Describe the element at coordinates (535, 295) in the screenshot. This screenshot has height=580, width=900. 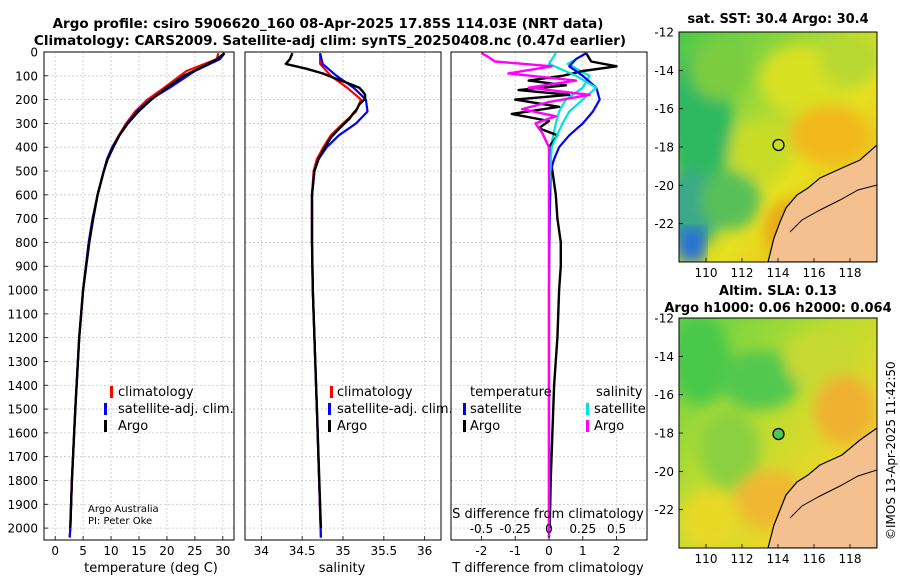
I see `series-line-s-argo` at that location.